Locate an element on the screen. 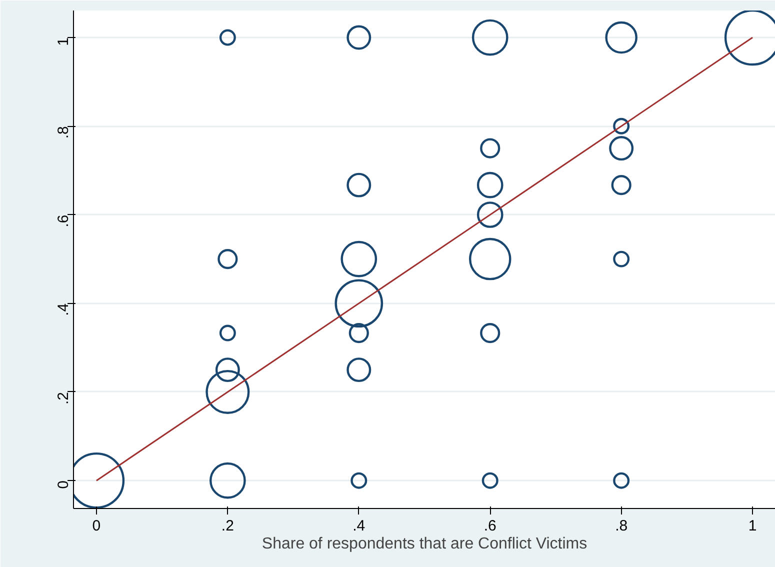 This screenshot has width=775, height=567. y-tick-label: 1 is located at coordinates (63, 42).